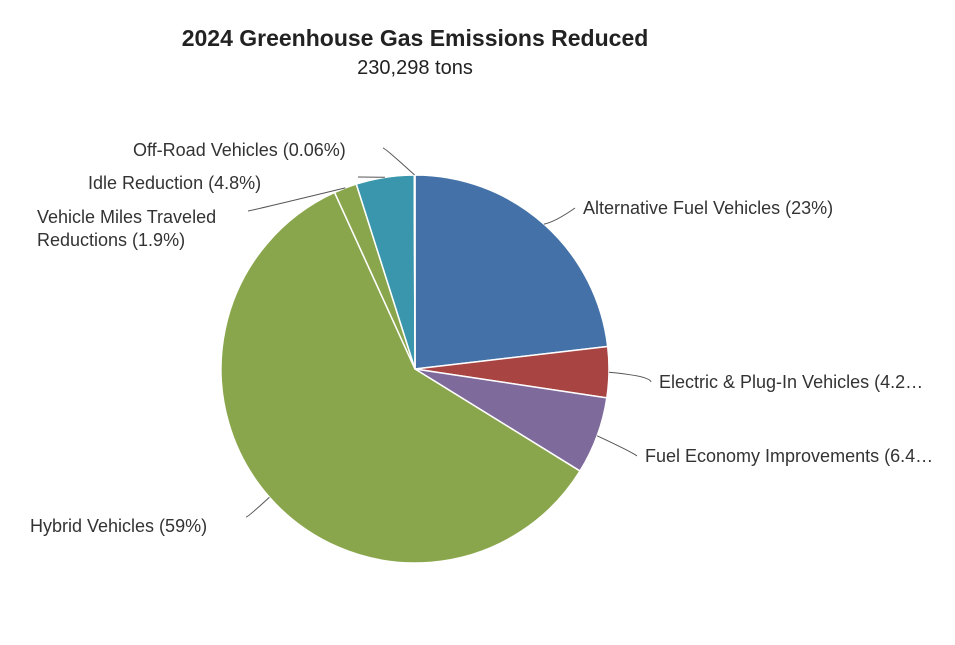 The image size is (955, 645). I want to click on slice-label-1: Alternative Fuel Vehicles (23%), so click(708, 208).